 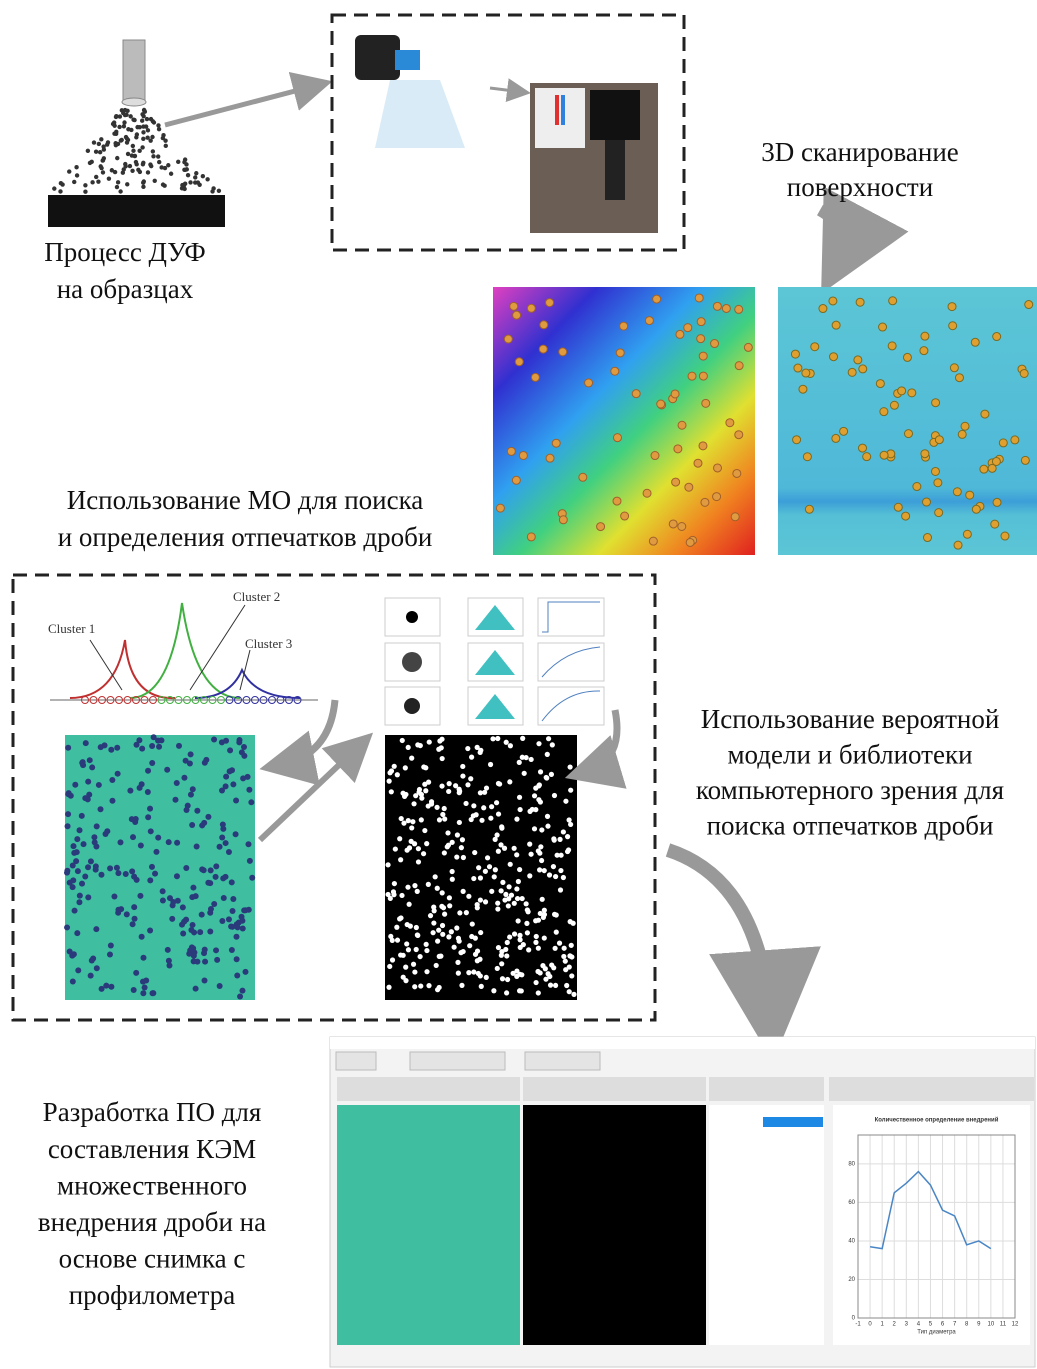 I want to click on cluster-label: Cluster 2, so click(x=256, y=596).